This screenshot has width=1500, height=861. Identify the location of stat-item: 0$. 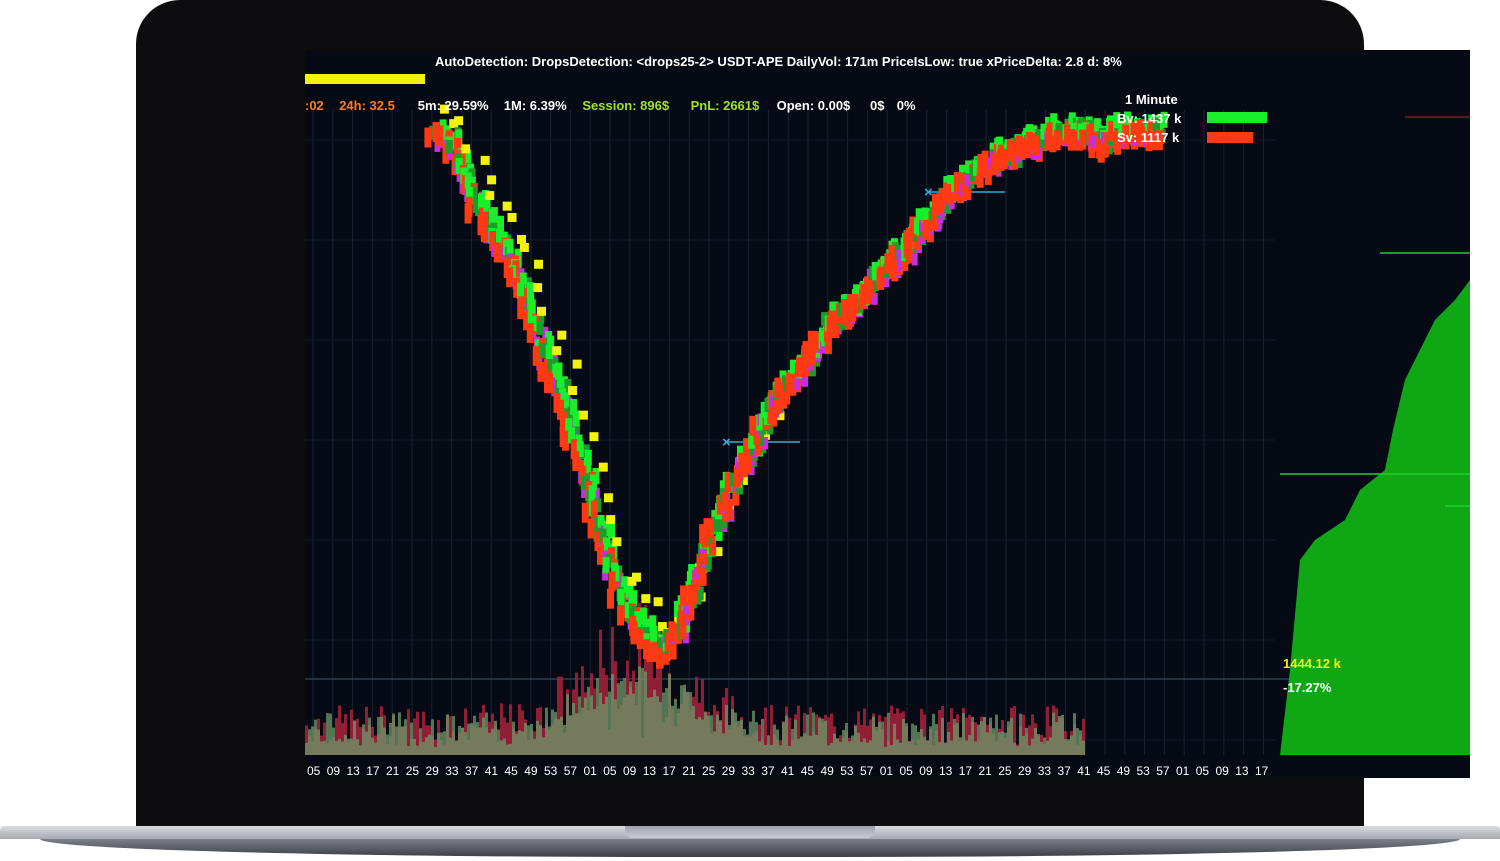
(877, 105).